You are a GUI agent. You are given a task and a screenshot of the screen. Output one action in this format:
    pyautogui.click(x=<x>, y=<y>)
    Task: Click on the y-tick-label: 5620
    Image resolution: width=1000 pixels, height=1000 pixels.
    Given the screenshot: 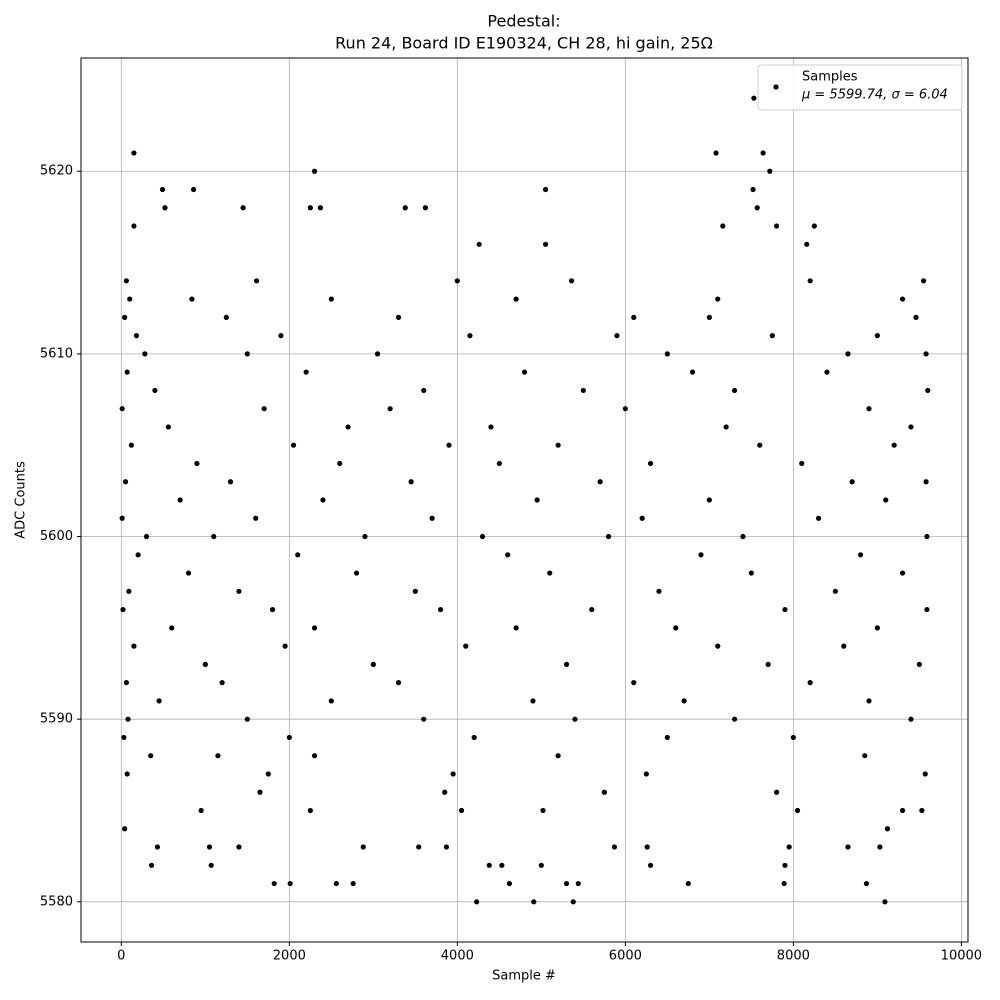 What is the action you would take?
    pyautogui.click(x=56, y=171)
    